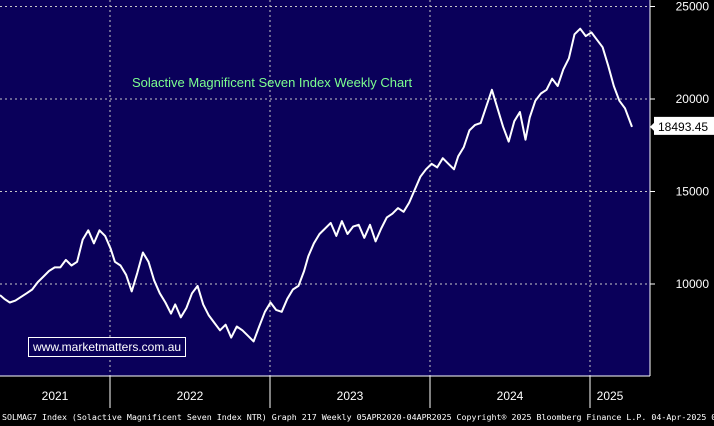 This screenshot has width=714, height=426. Describe the element at coordinates (693, 192) in the screenshot. I see `y-tick-label: 15000` at that location.